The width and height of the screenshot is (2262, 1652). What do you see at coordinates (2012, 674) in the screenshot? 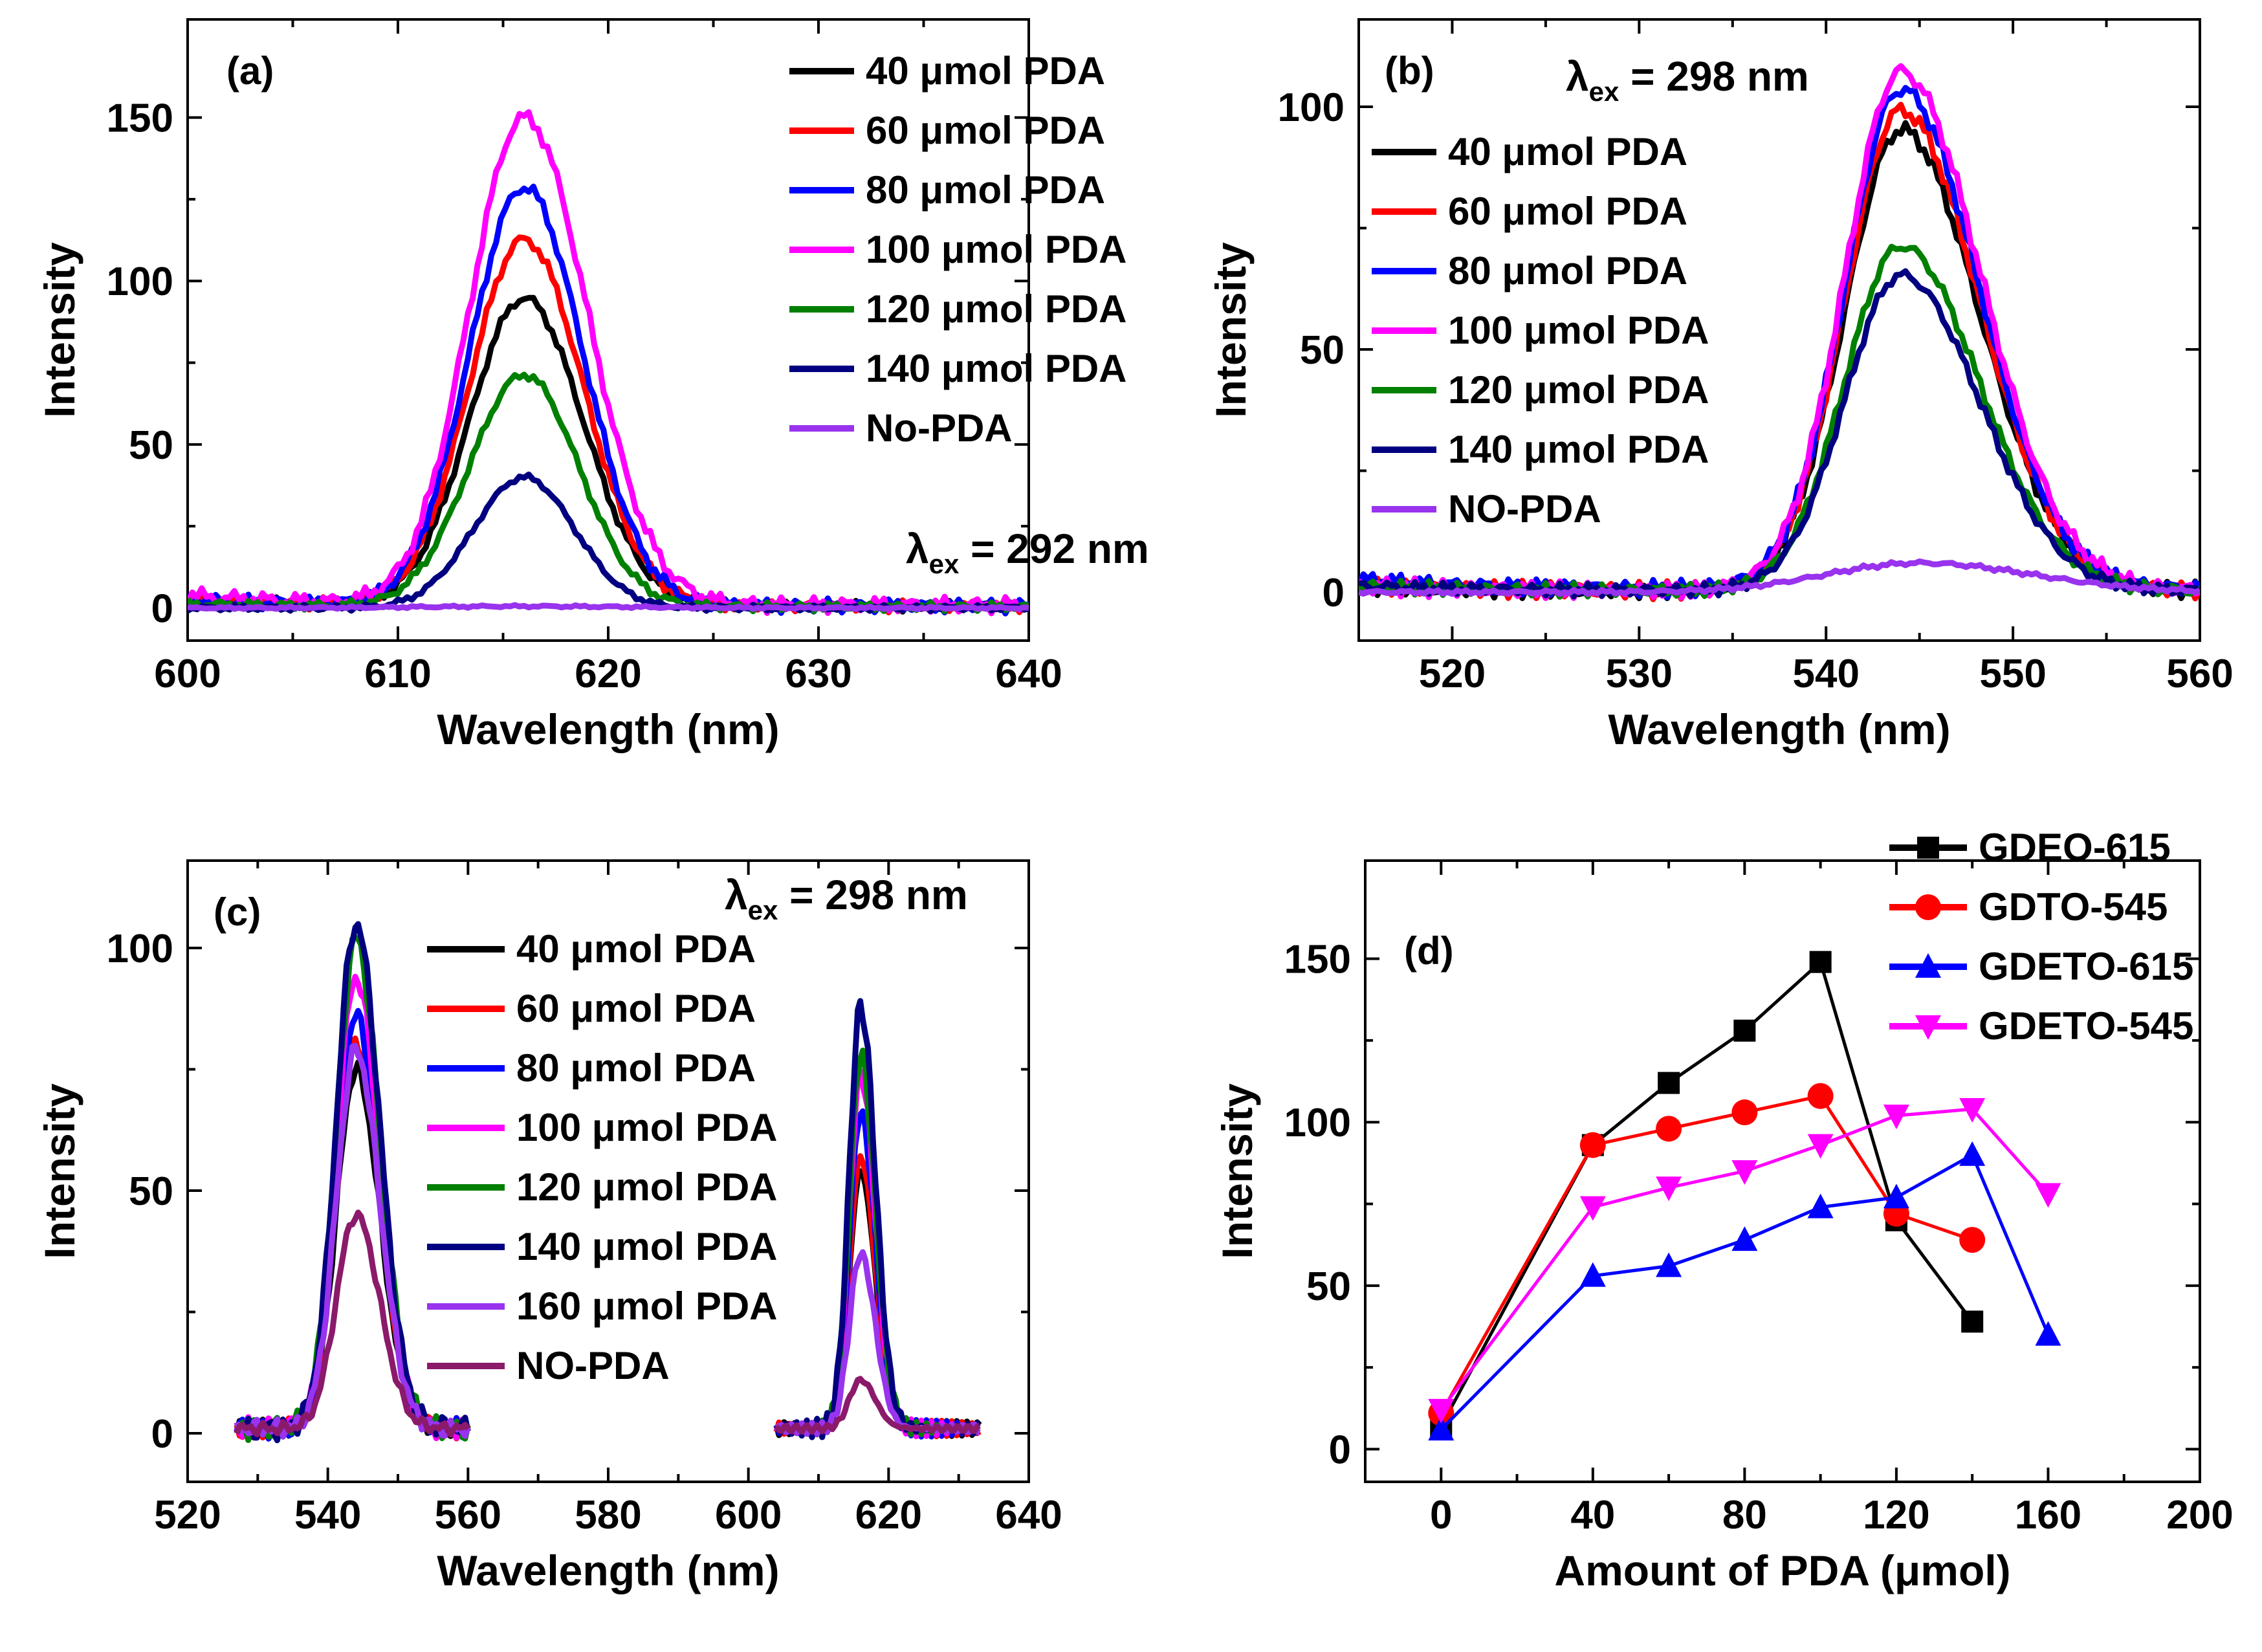
I see `x-tick-label: 550` at bounding box center [2012, 674].